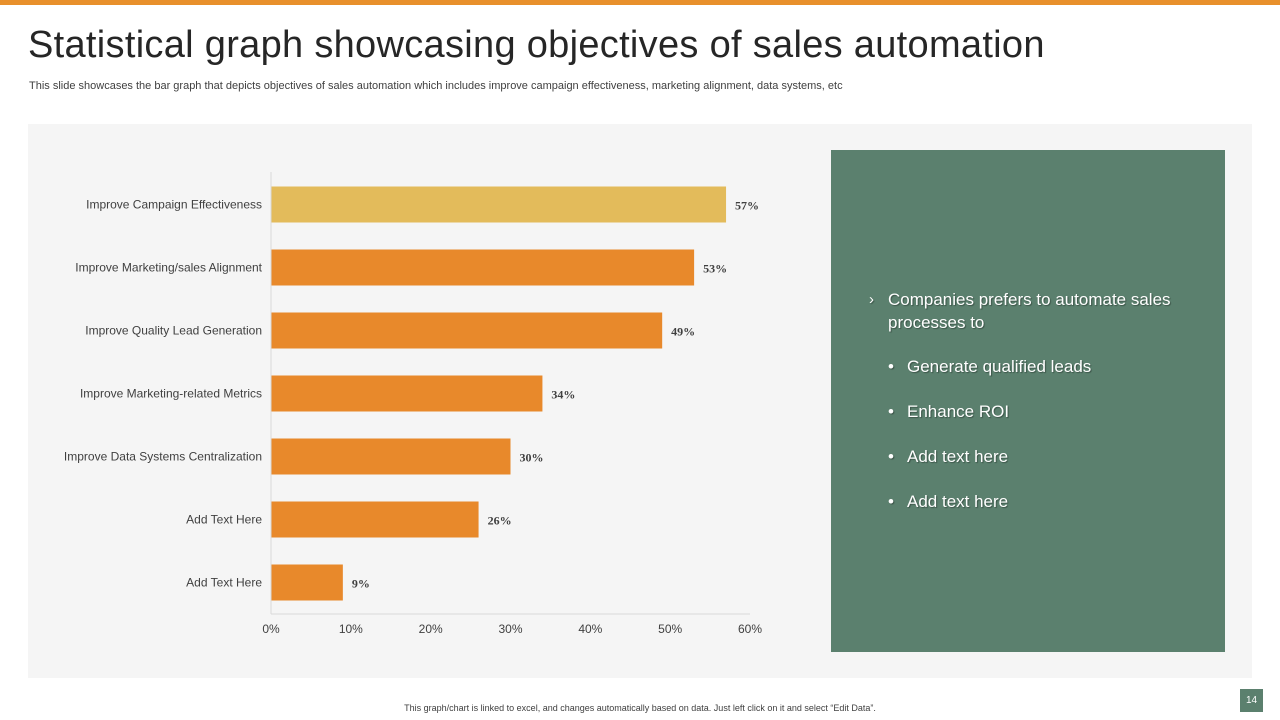  Describe the element at coordinates (683, 332) in the screenshot. I see `data-label-3: 49%` at that location.